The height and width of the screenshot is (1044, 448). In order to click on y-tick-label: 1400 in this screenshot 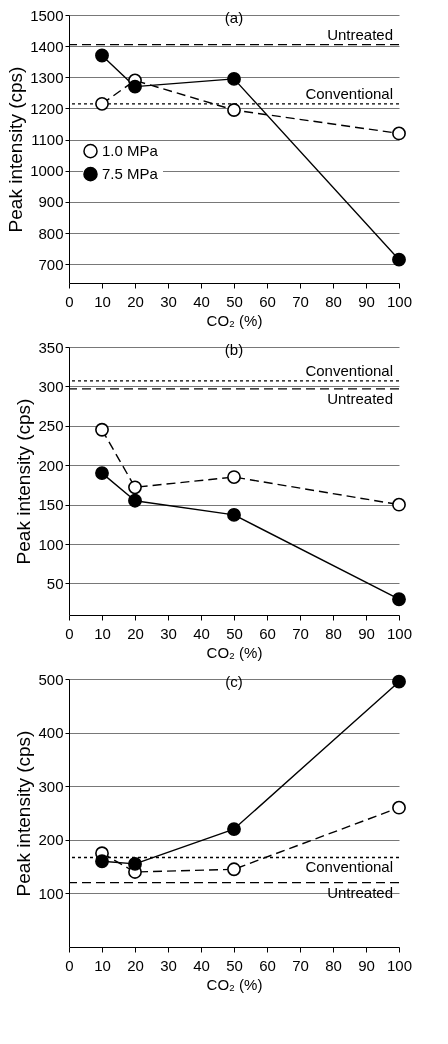, I will do `click(47, 46)`.